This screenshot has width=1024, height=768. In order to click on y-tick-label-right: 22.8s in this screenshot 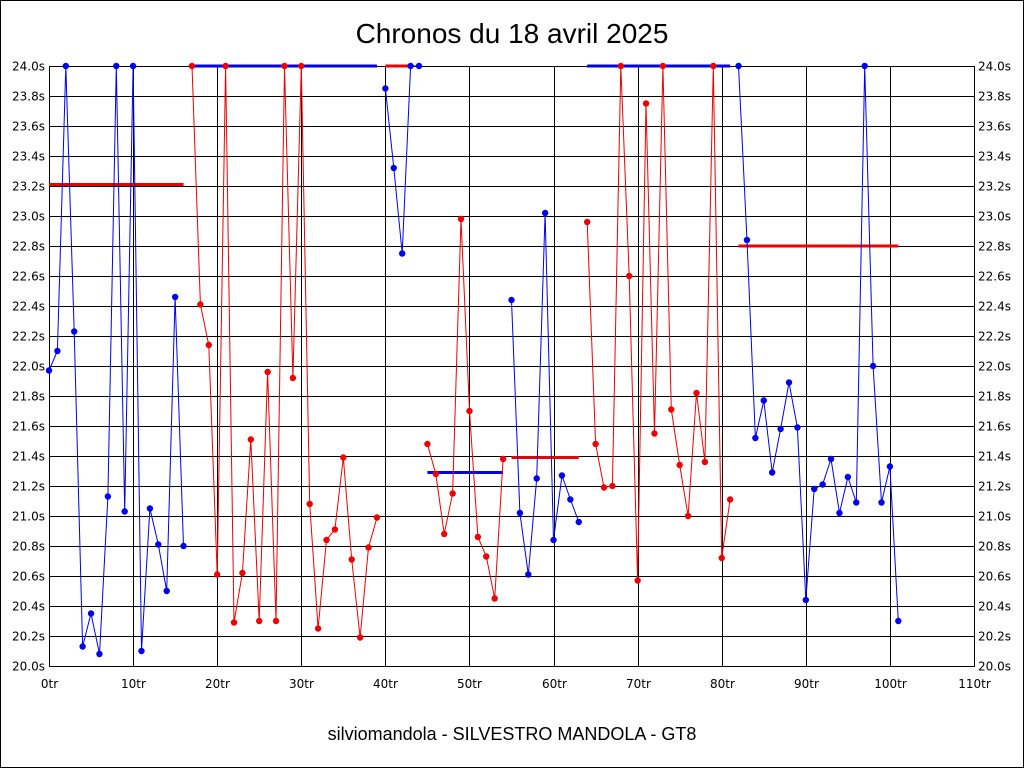, I will do `click(994, 247)`.